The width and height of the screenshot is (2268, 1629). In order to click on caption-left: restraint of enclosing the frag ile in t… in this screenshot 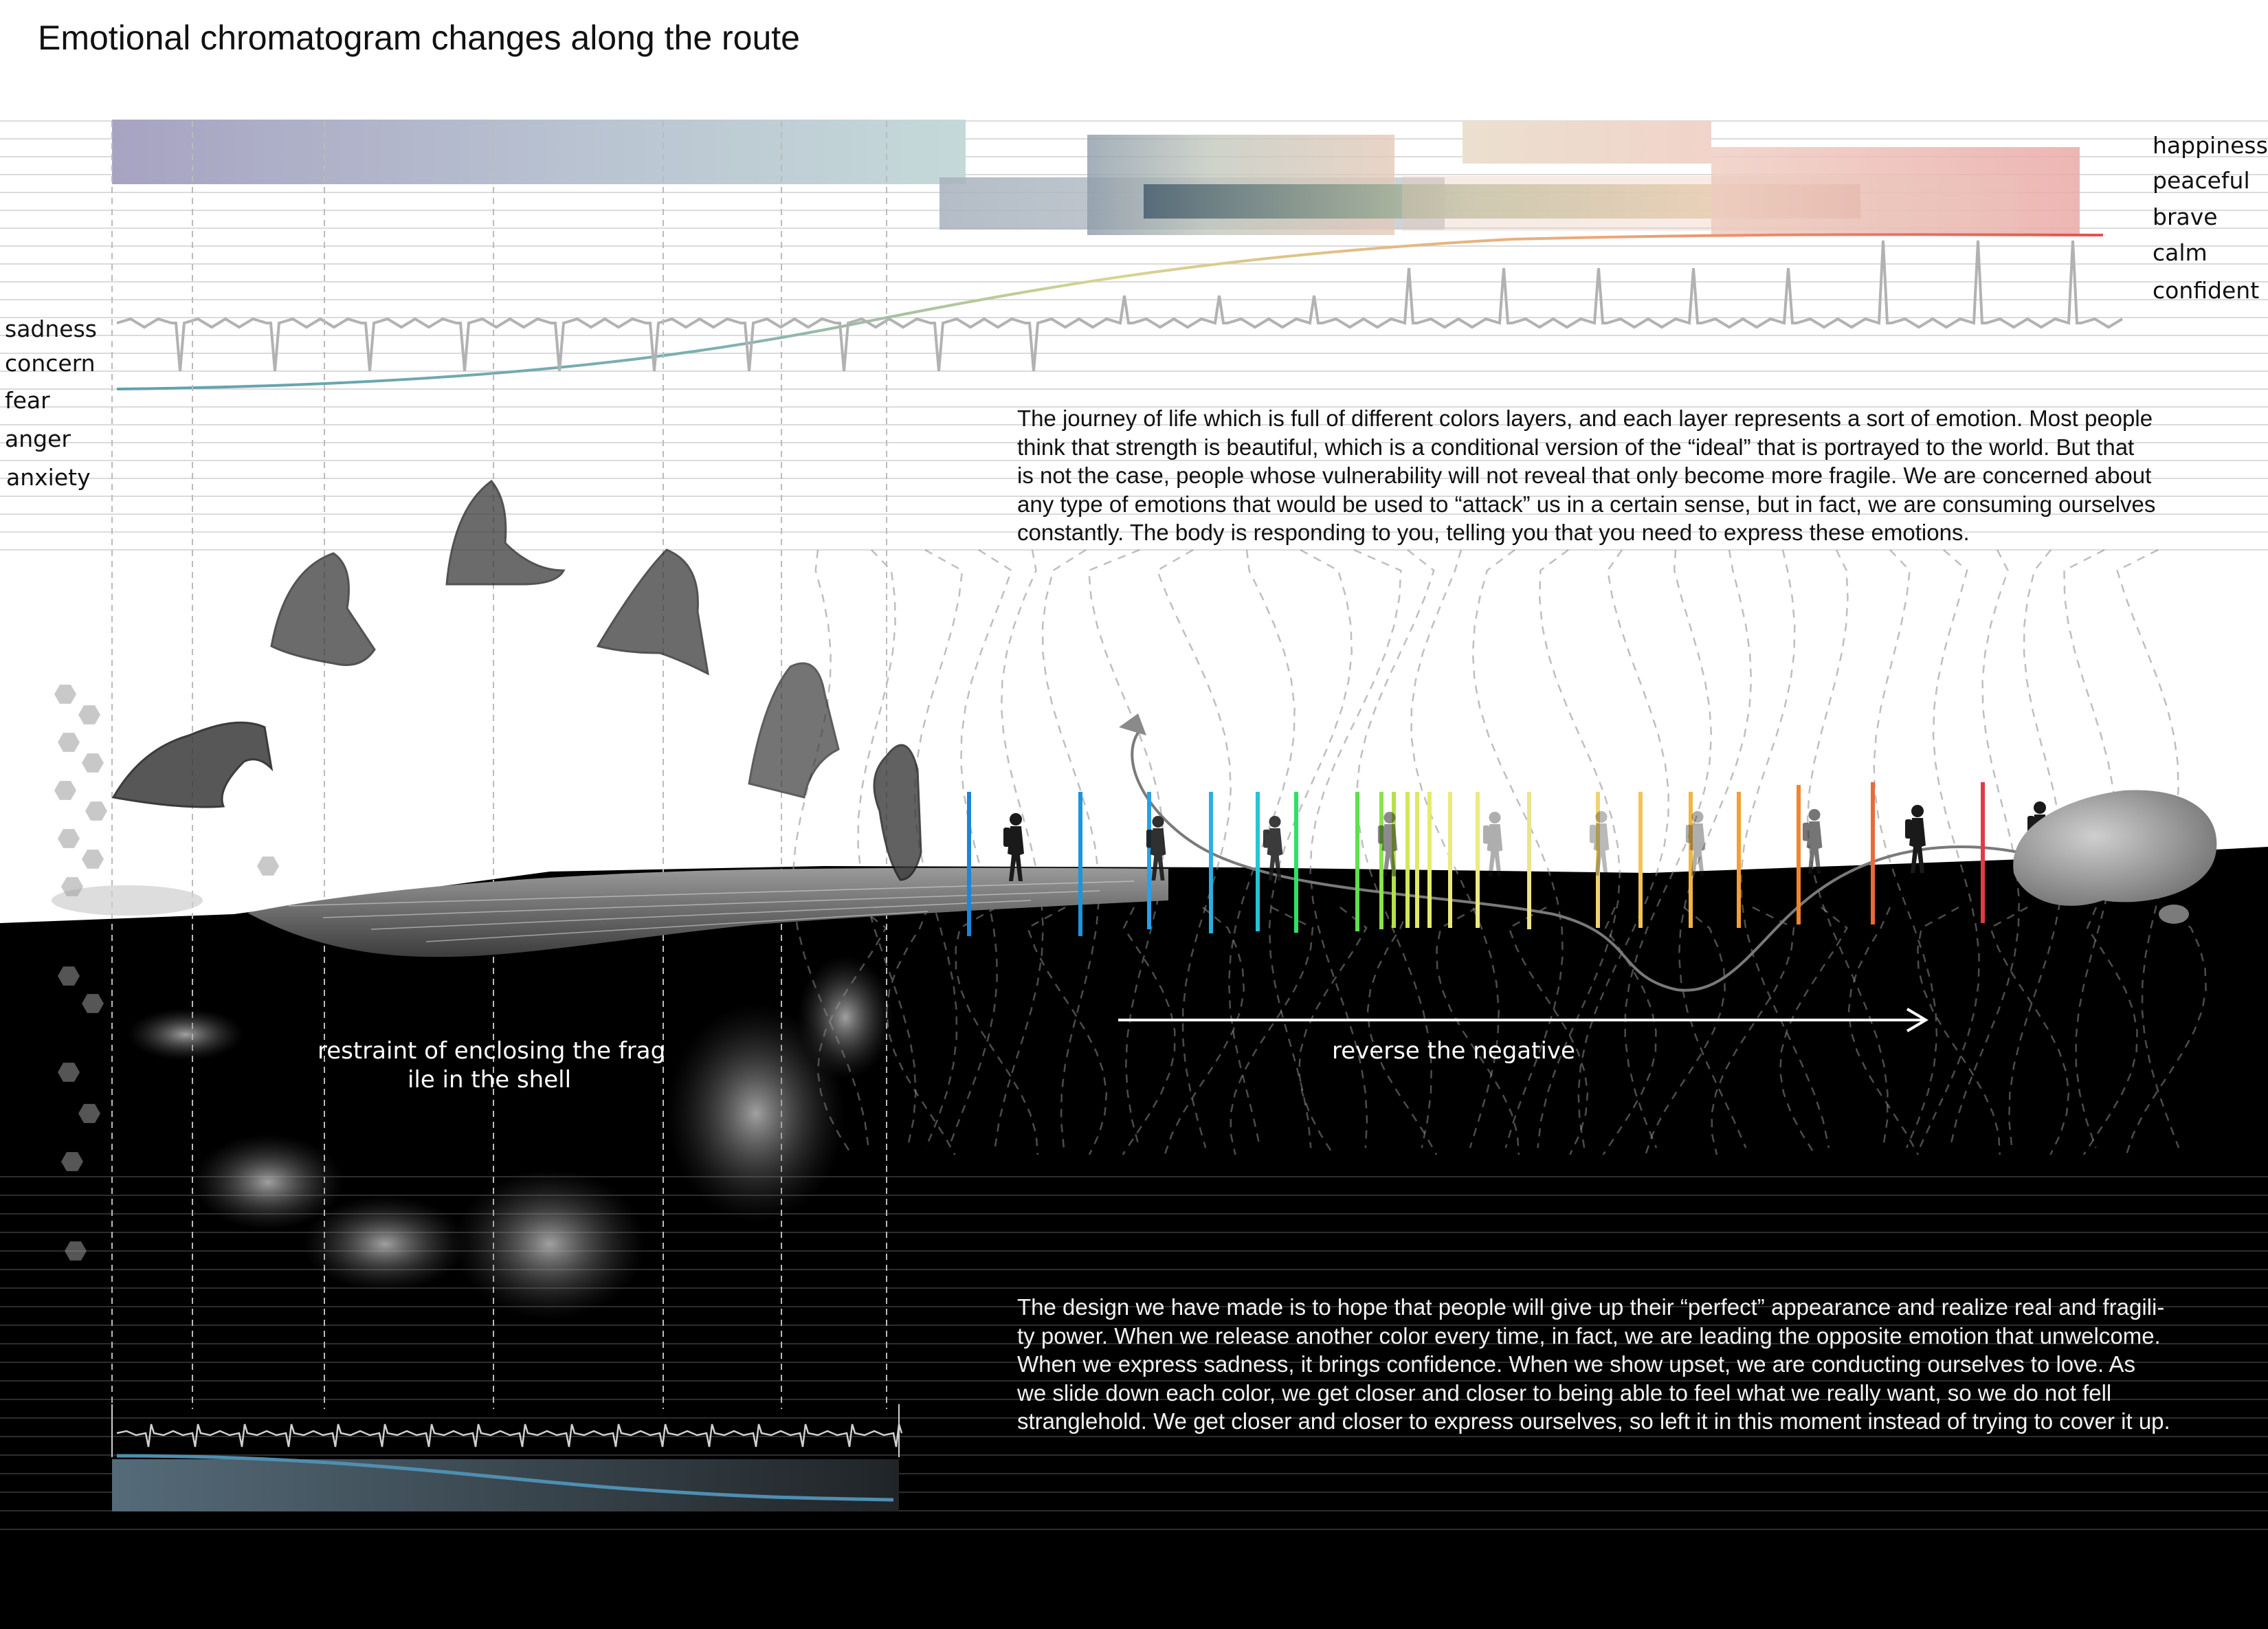, I will do `click(492, 1065)`.